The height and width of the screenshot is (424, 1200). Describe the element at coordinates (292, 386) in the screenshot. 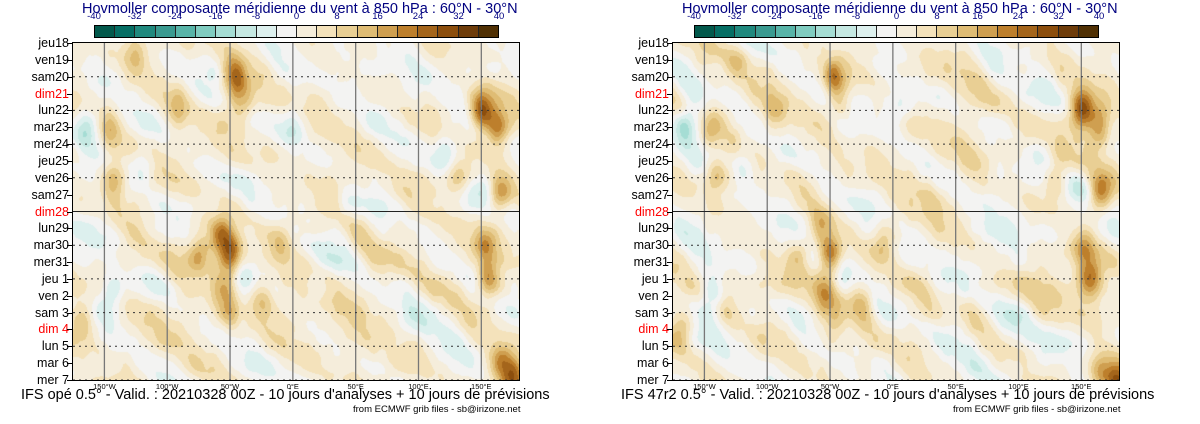

I see `x-tick-label: 0°E` at that location.